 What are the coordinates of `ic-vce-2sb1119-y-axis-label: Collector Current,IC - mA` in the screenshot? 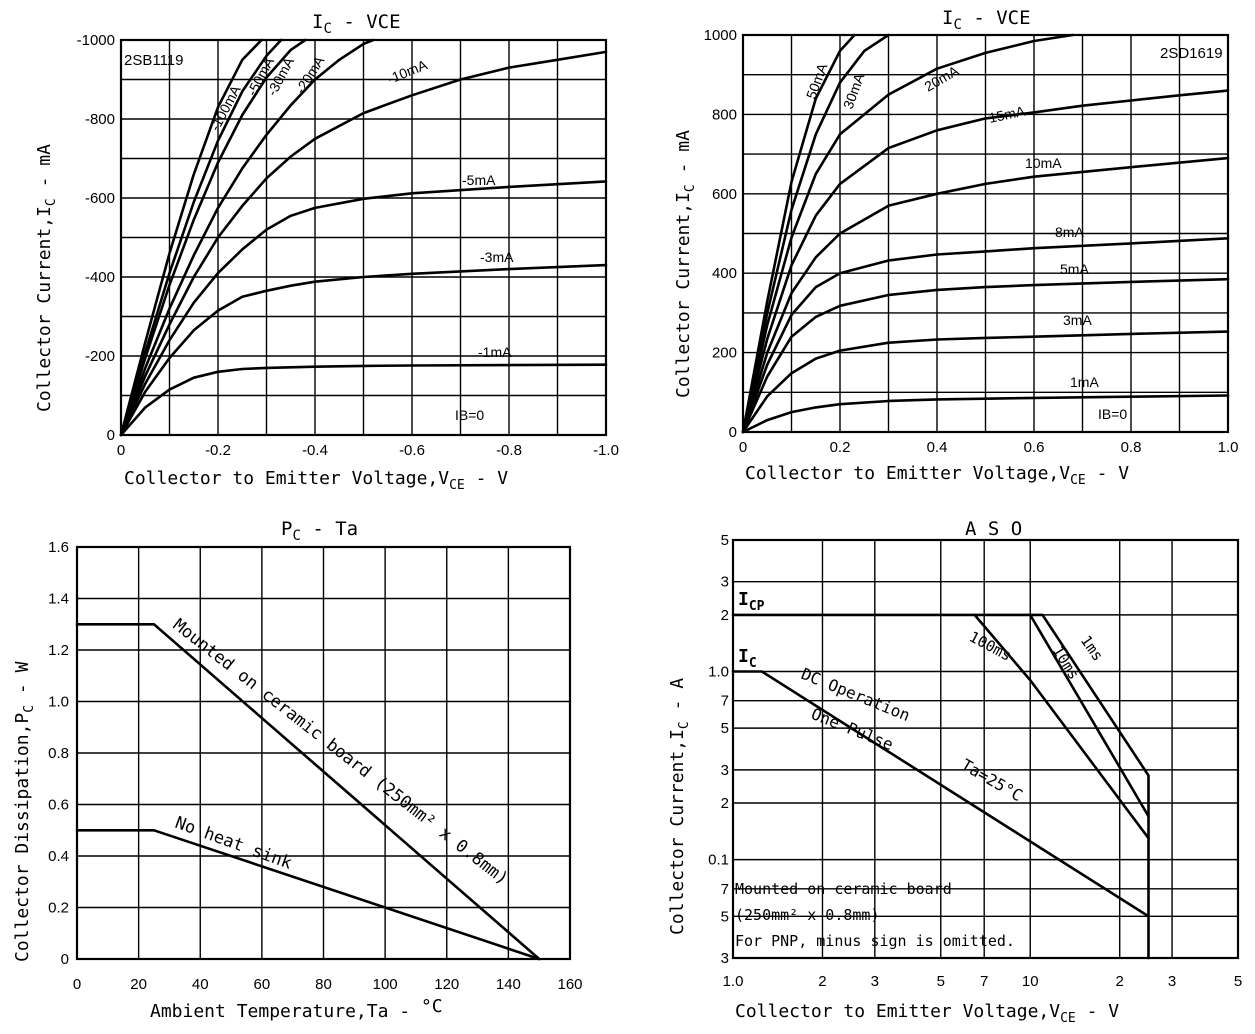 It's located at (46, 278).